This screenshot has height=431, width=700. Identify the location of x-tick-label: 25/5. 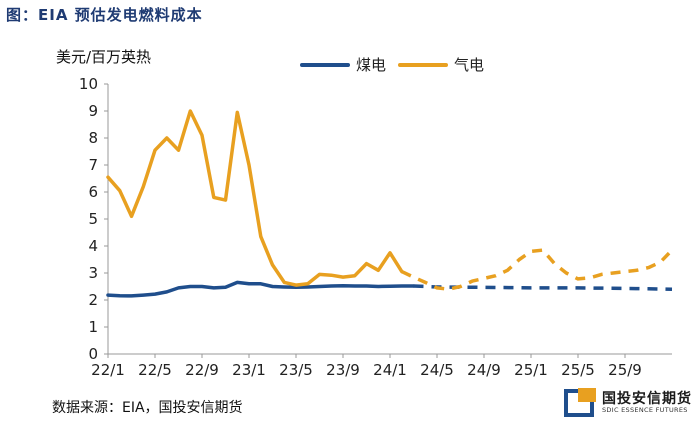
(578, 370).